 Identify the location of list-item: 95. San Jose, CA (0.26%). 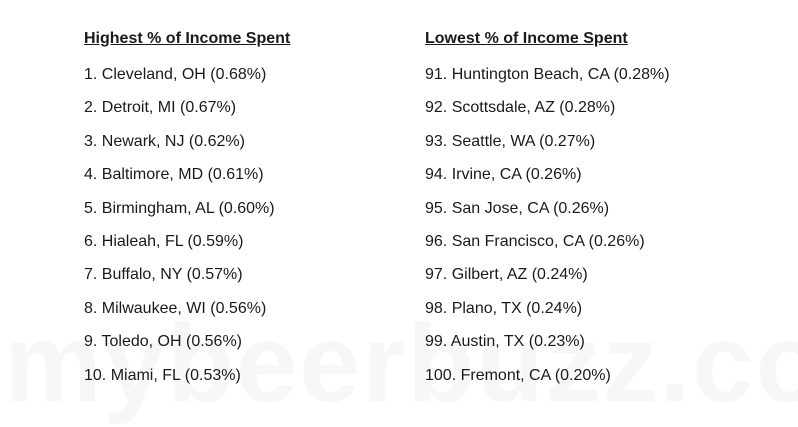
(517, 208).